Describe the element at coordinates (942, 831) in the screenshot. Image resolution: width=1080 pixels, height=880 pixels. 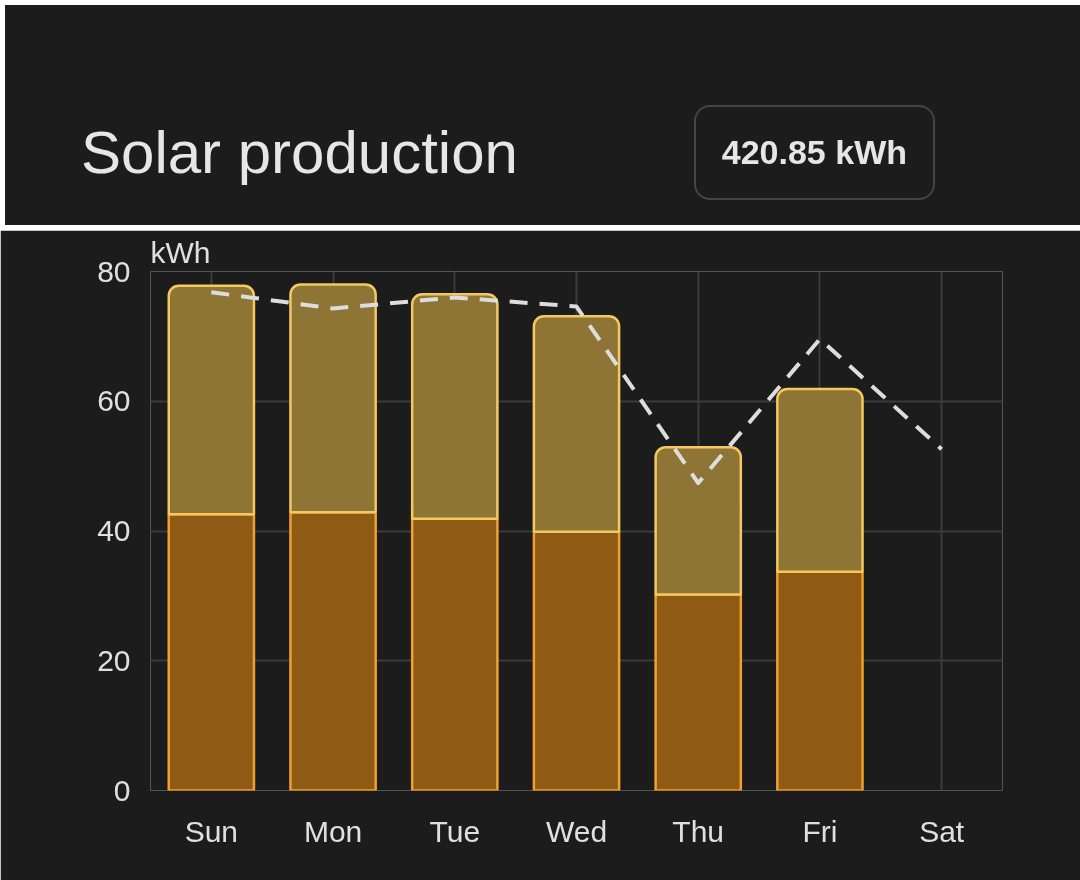
I see `x-tick-label: Sat` at that location.